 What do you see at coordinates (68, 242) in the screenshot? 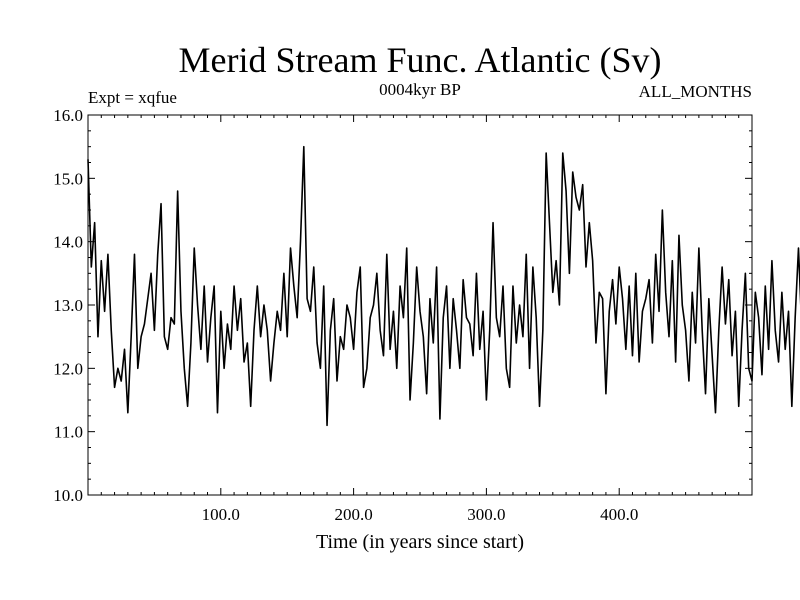
I see `y-tick-label: 14.0` at bounding box center [68, 242].